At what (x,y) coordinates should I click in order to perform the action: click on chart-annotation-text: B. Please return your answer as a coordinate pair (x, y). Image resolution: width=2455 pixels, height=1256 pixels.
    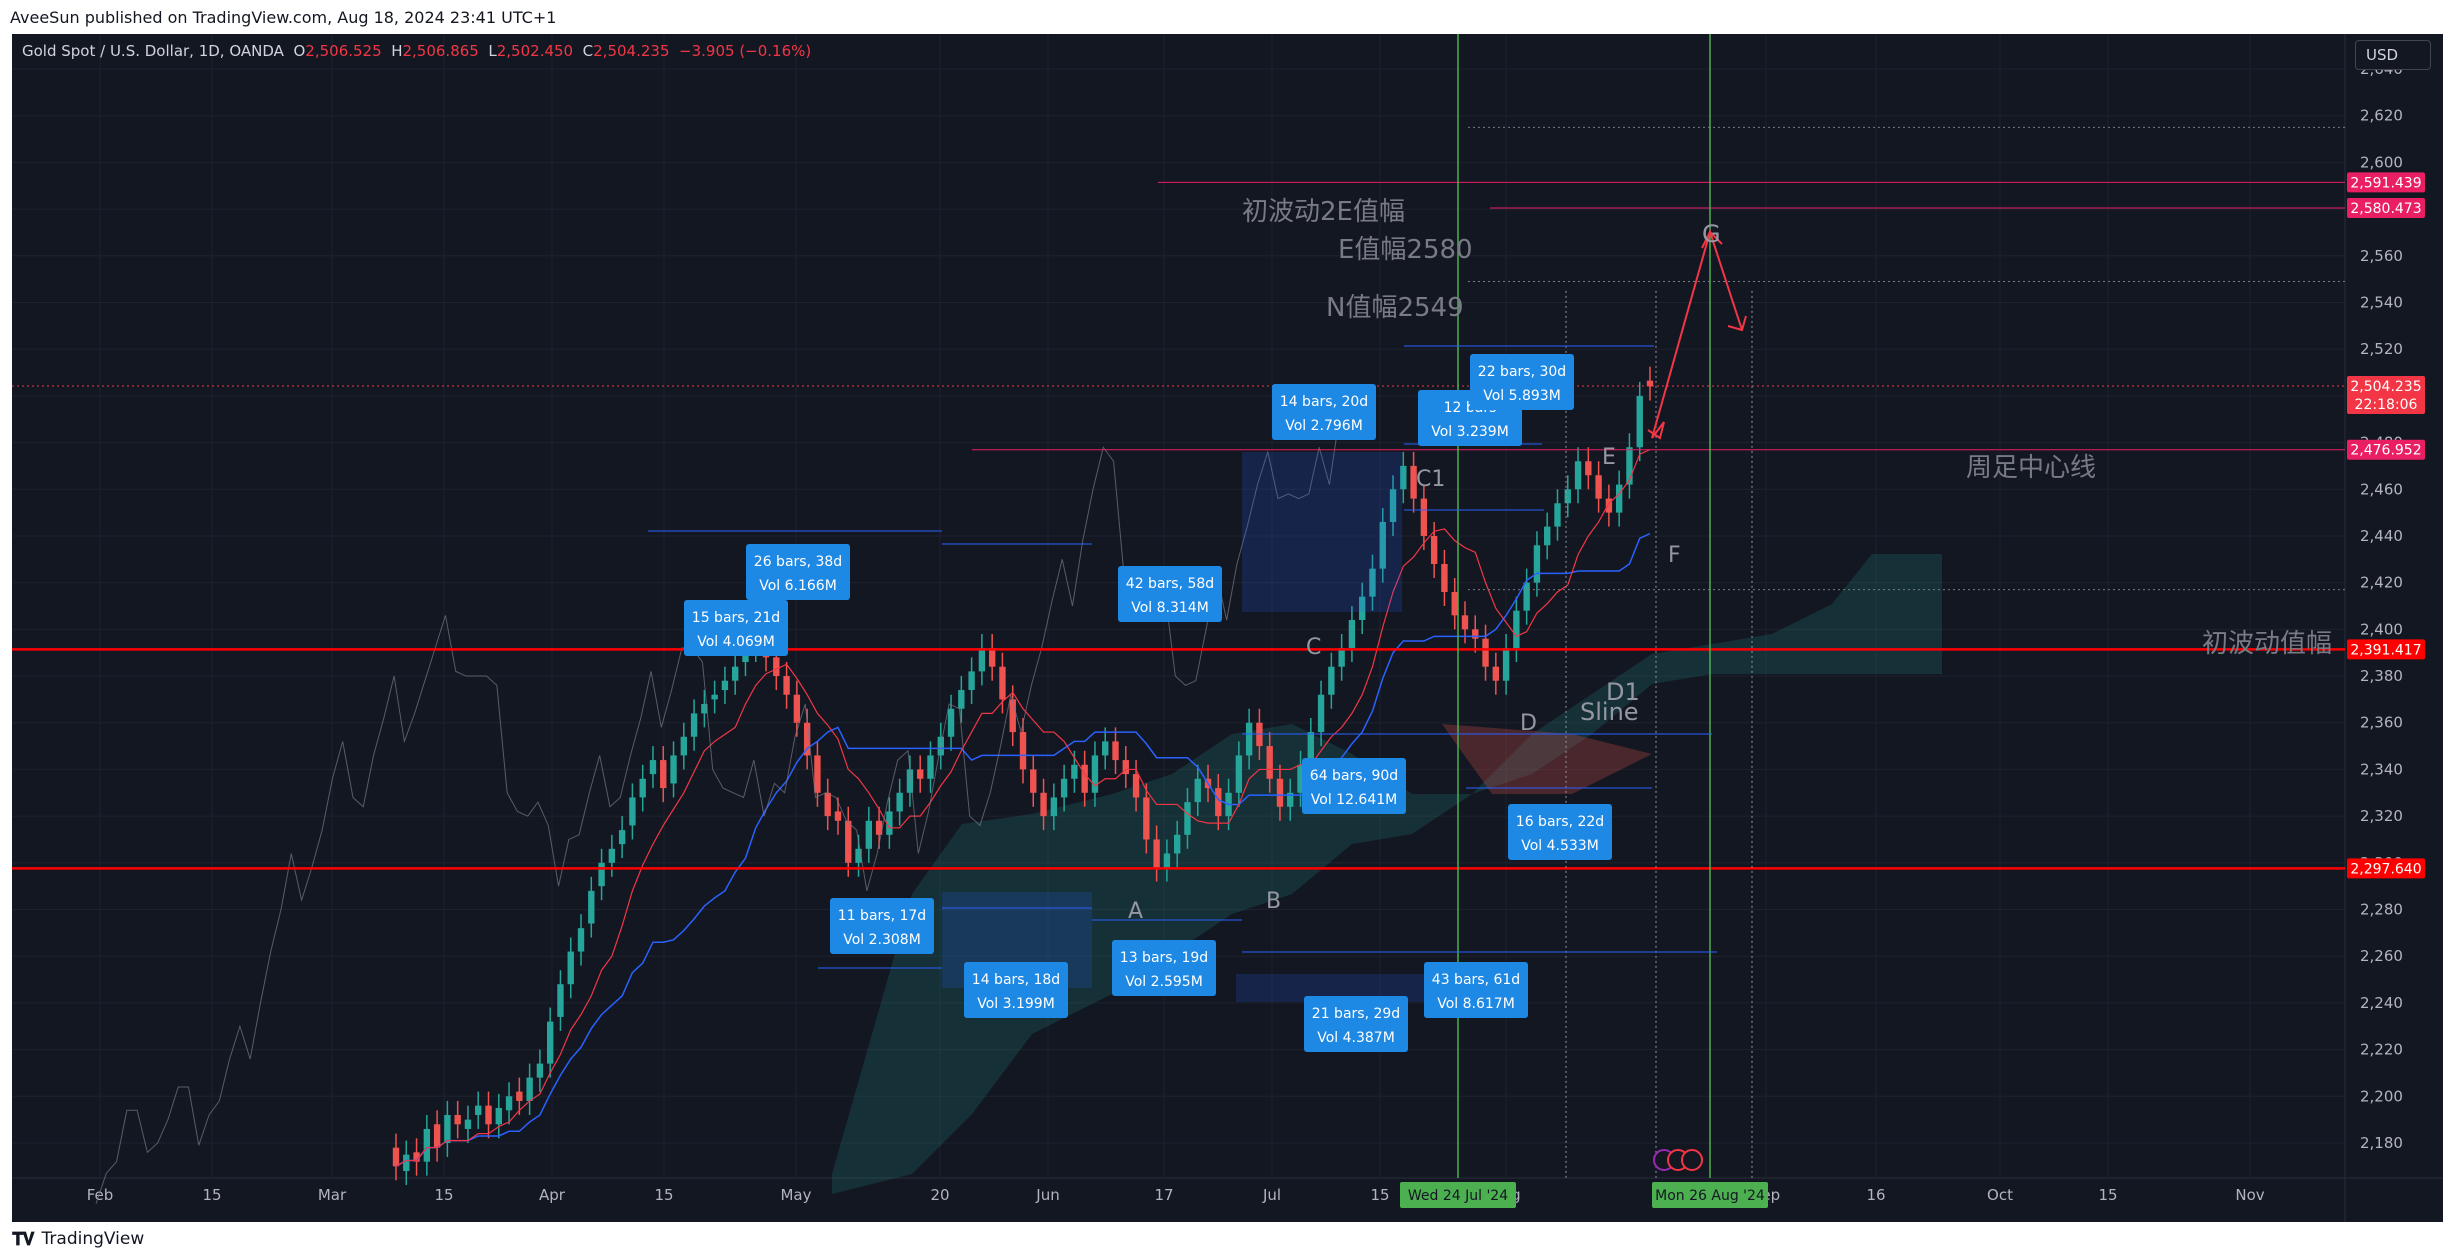
    Looking at the image, I should click on (1273, 901).